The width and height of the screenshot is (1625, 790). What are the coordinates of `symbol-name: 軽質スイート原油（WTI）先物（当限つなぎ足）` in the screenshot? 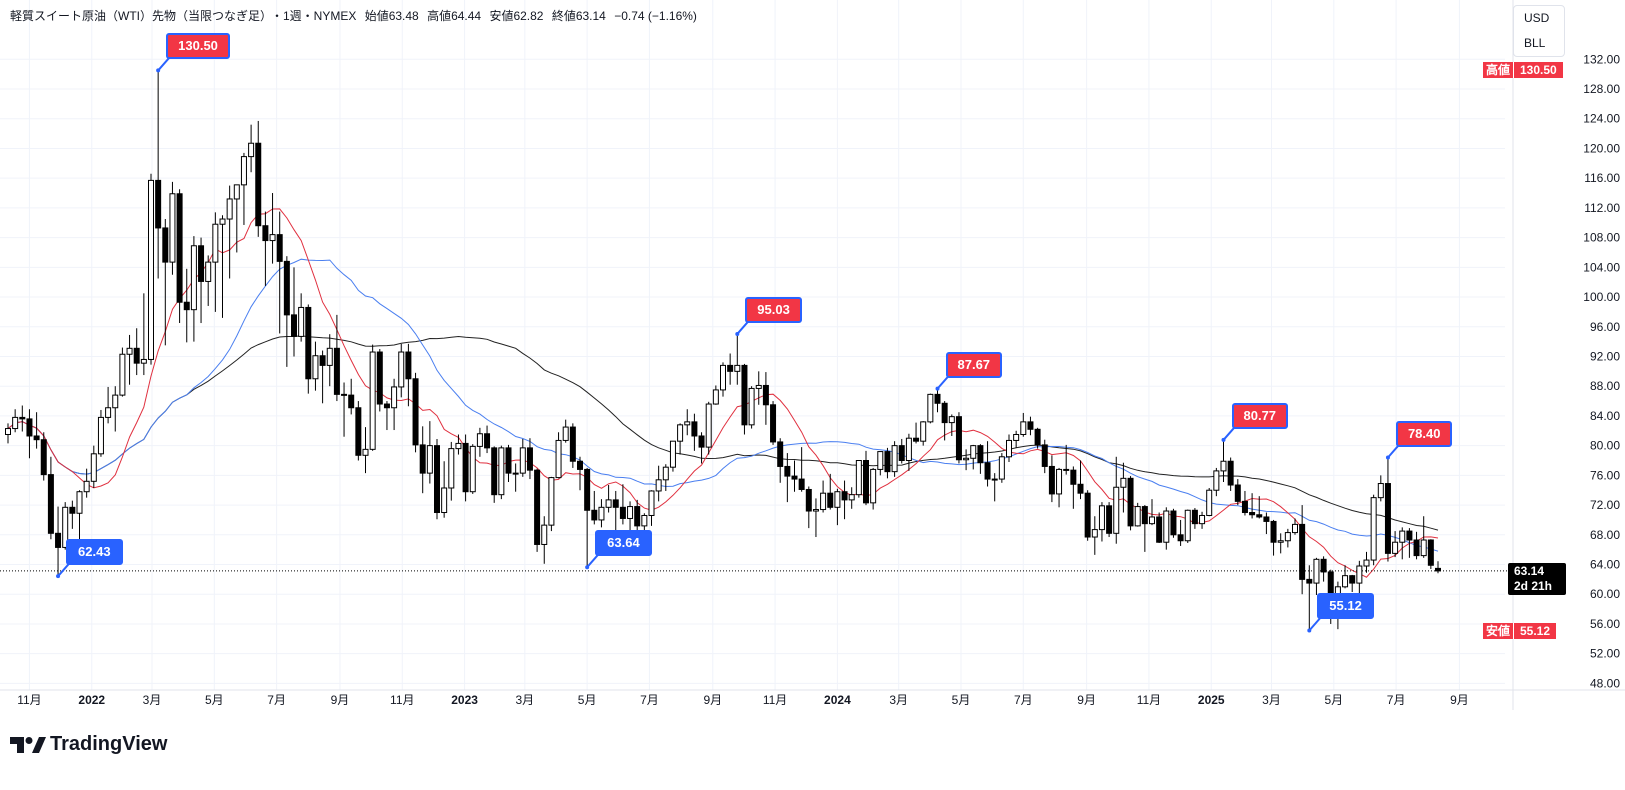 It's located at (138, 16).